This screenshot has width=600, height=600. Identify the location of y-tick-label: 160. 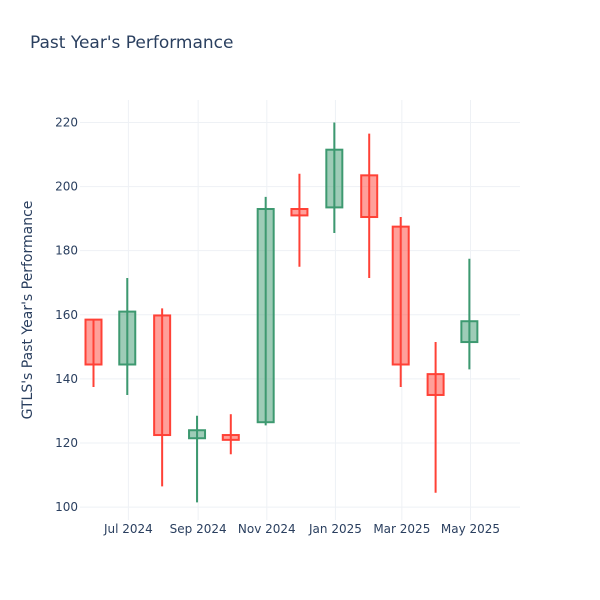
(66, 315).